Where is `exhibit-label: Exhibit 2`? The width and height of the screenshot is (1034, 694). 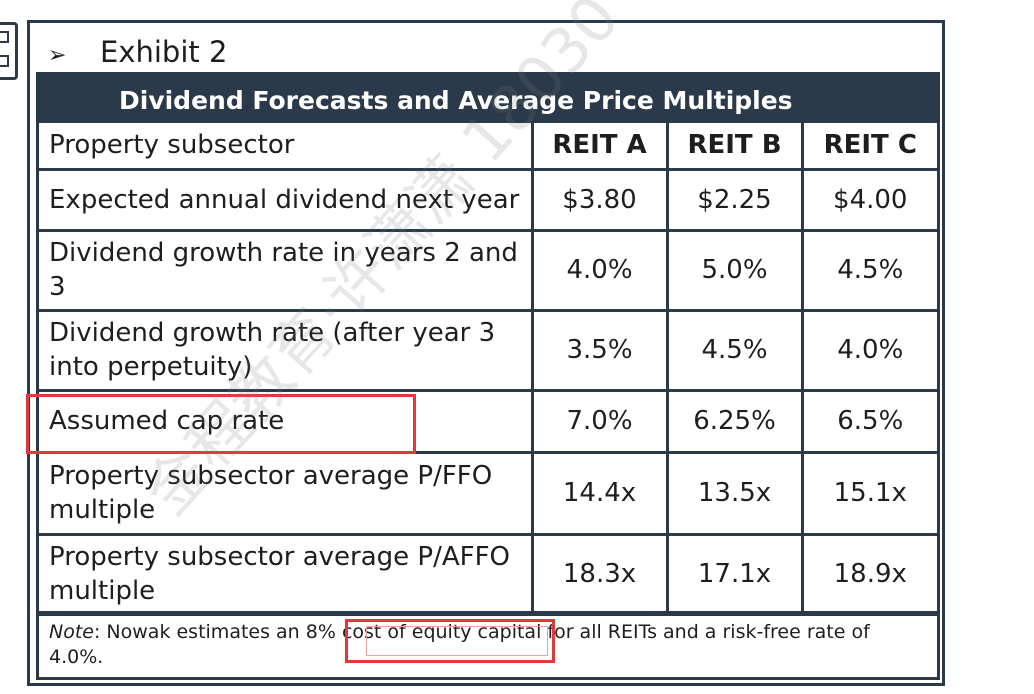
exhibit-label: Exhibit 2 is located at coordinates (164, 52).